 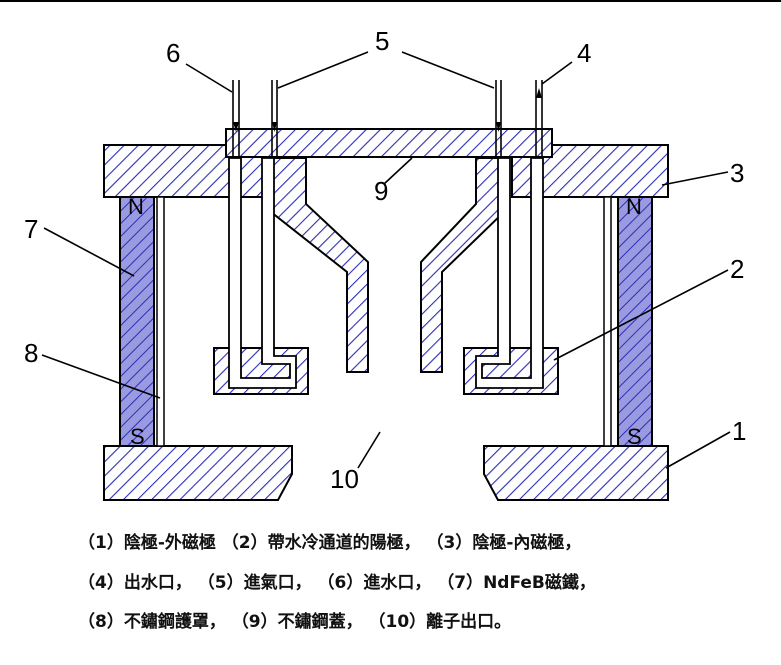 I want to click on caption-line-3: （8）不鏽鋼護罩， （9）不鏽鋼蓋， （10）離子出口。, so click(x=295, y=622).